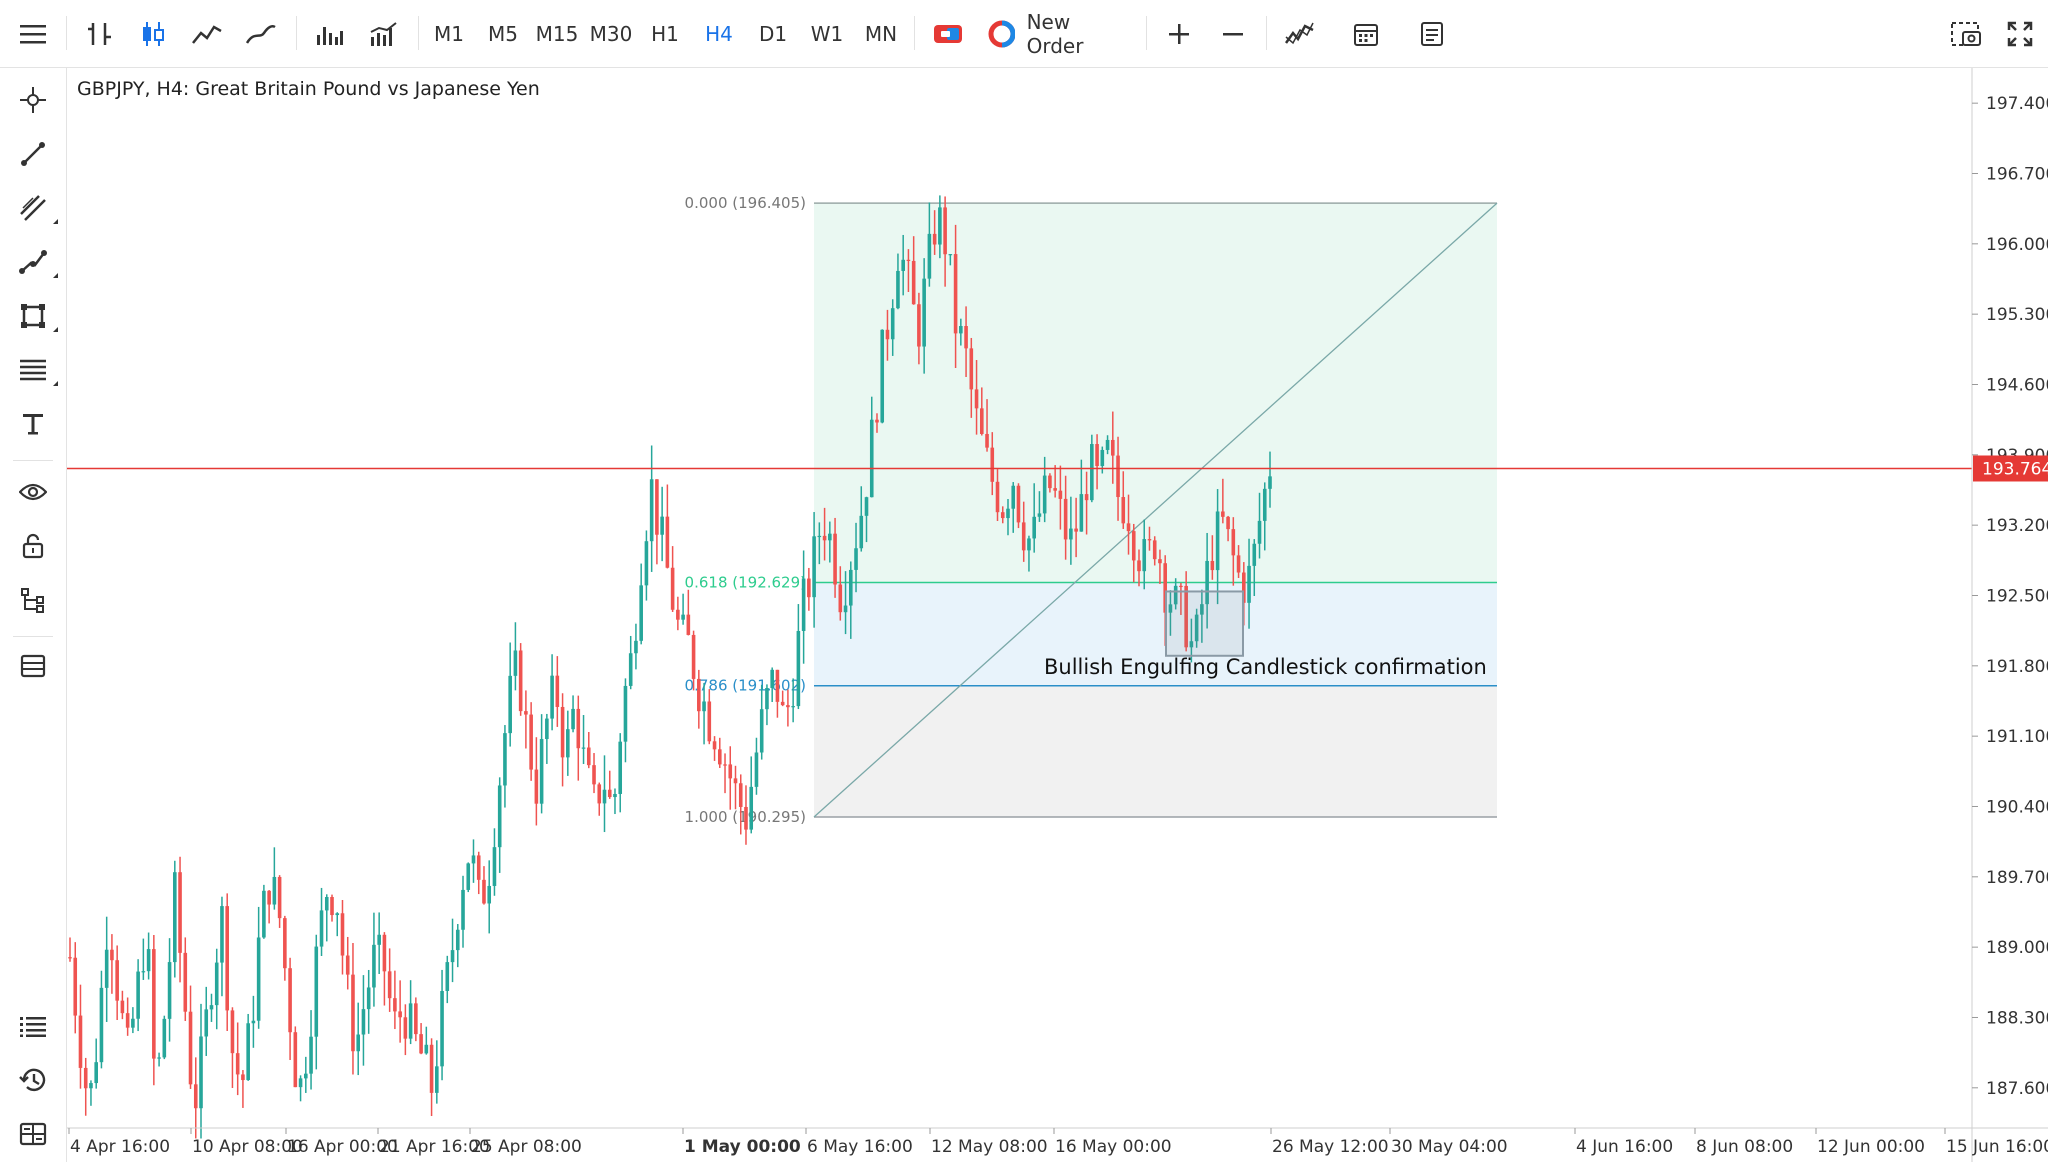 Image resolution: width=2048 pixels, height=1162 pixels. What do you see at coordinates (33, 666) in the screenshot?
I see `layers-icon` at bounding box center [33, 666].